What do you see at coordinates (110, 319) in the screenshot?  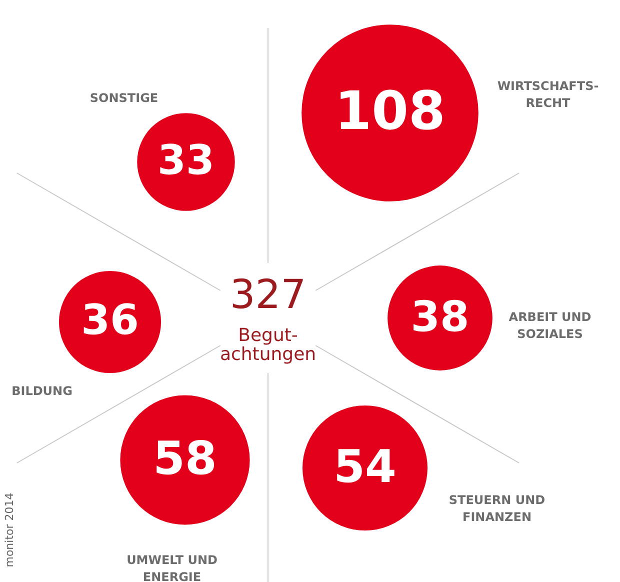 I see `data-label: 36` at bounding box center [110, 319].